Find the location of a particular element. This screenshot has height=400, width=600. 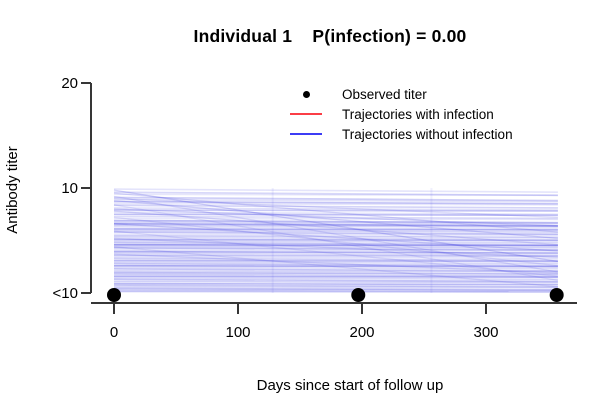

observed-titer-point-icon is located at coordinates (306, 94).